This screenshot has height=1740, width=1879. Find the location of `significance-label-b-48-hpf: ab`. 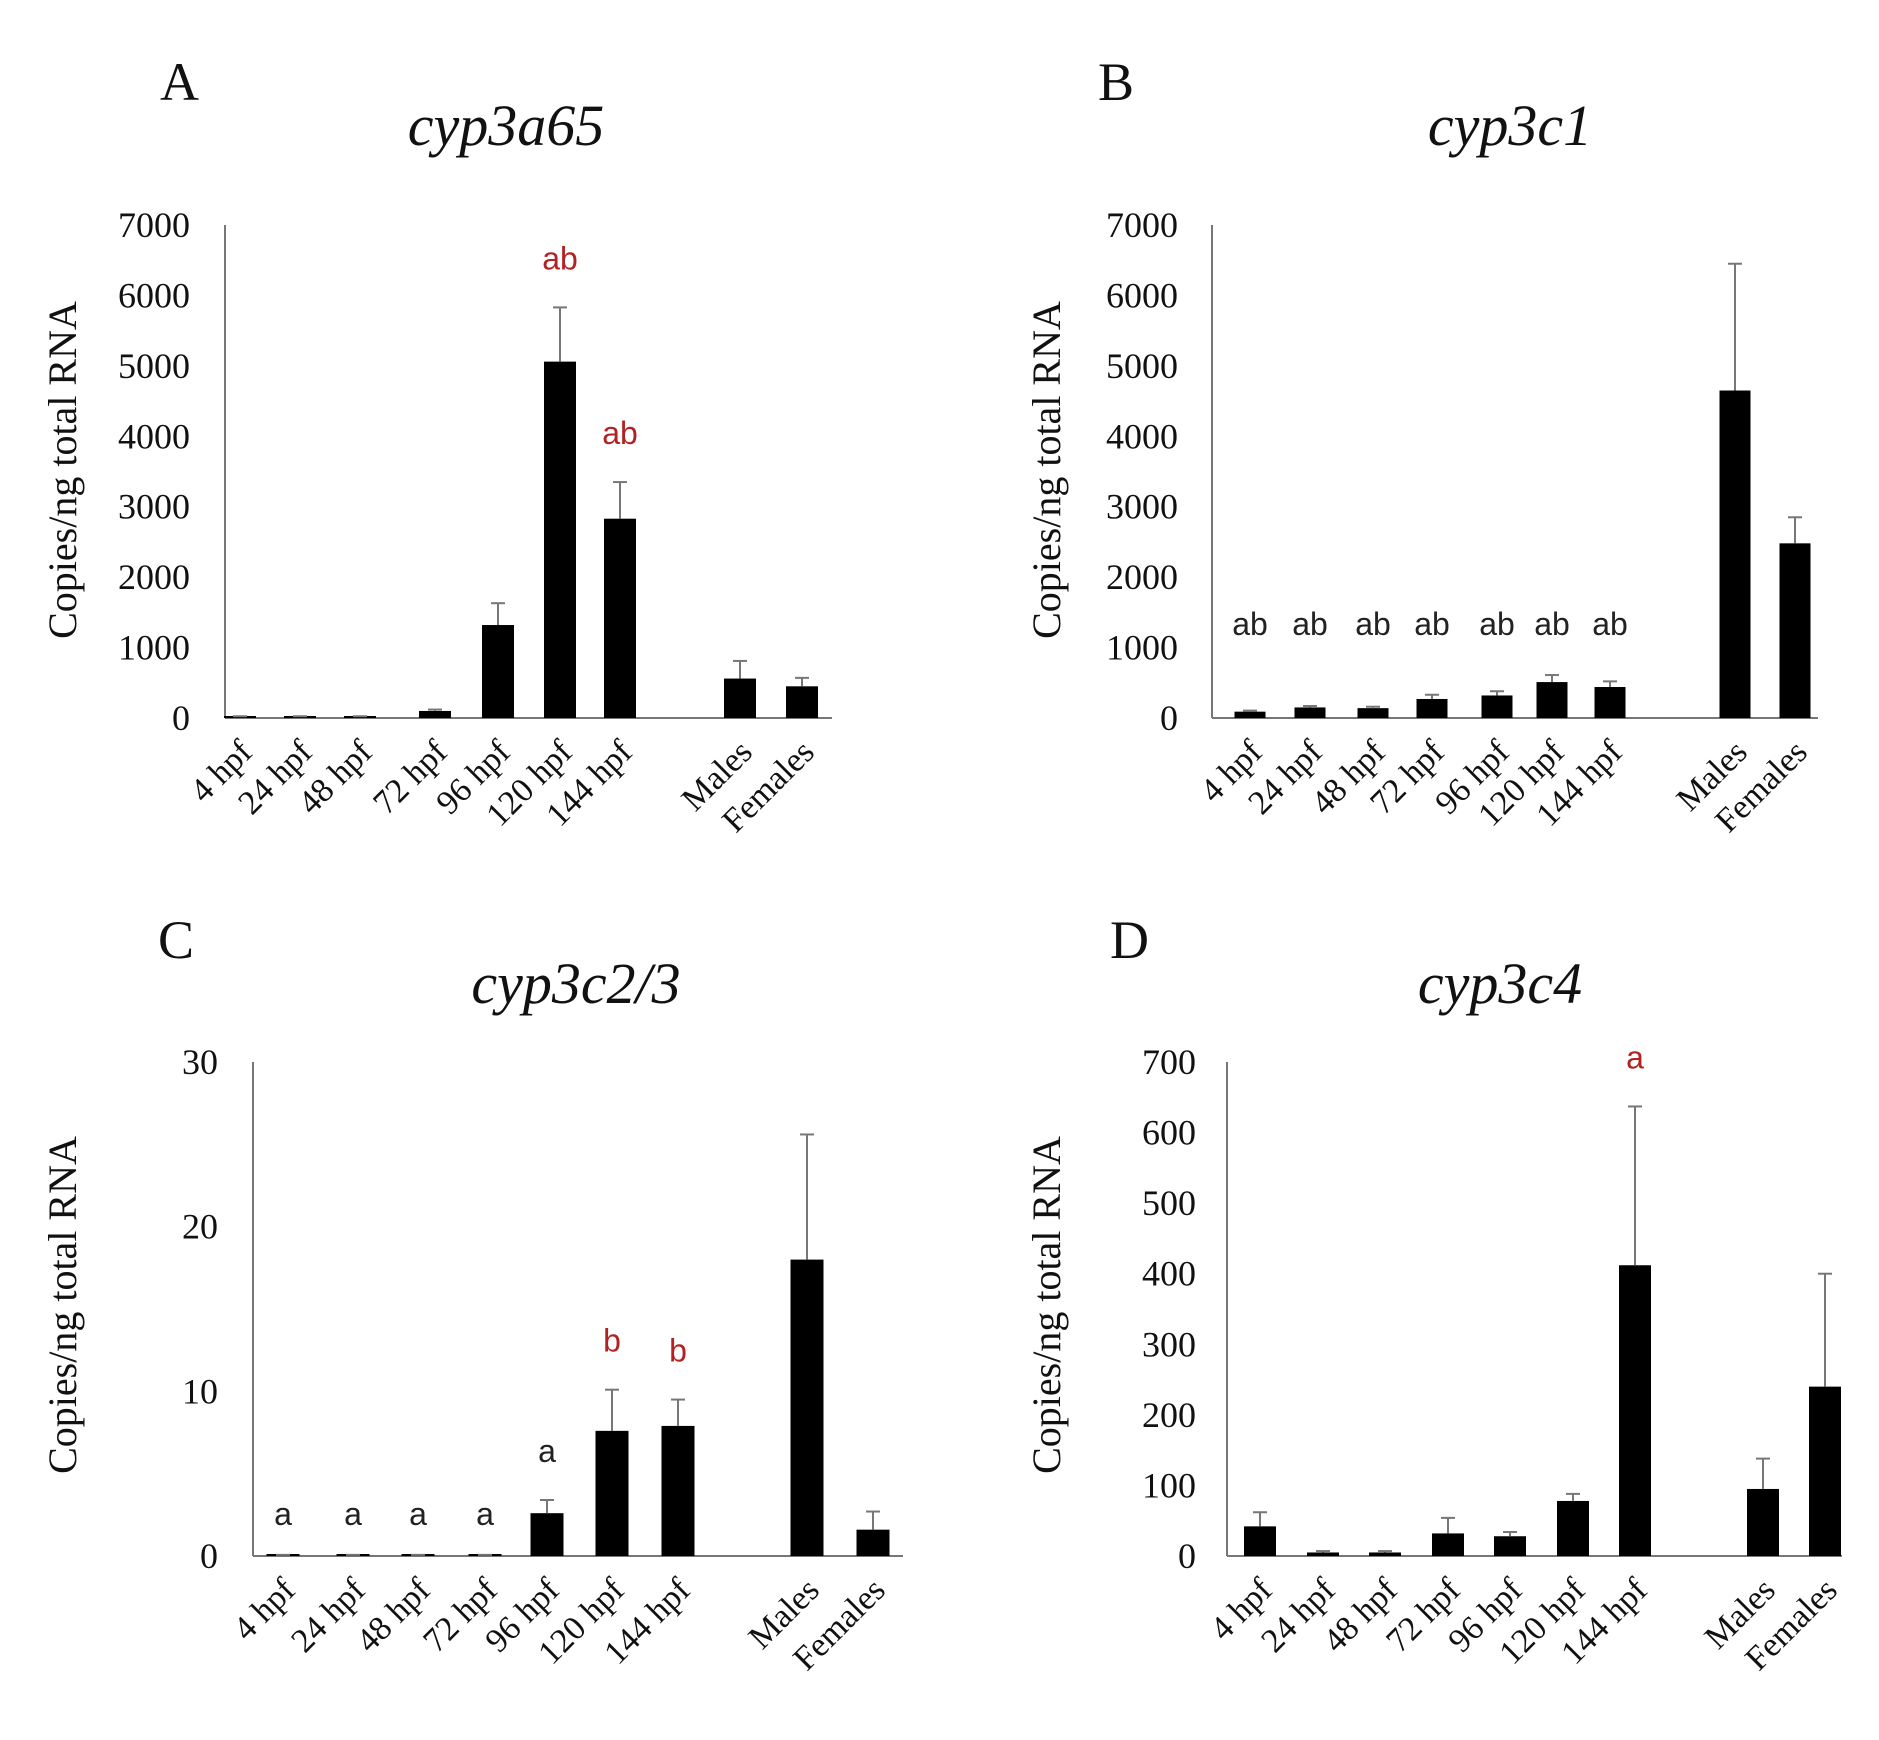

significance-label-b-48-hpf: ab is located at coordinates (1373, 624).